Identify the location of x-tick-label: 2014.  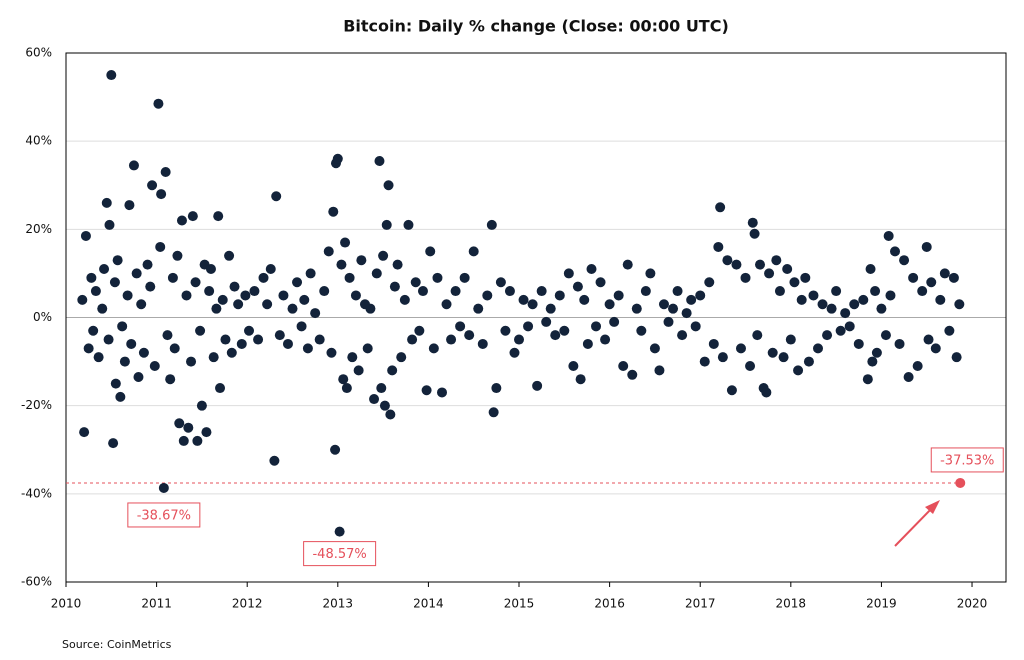
(428, 604).